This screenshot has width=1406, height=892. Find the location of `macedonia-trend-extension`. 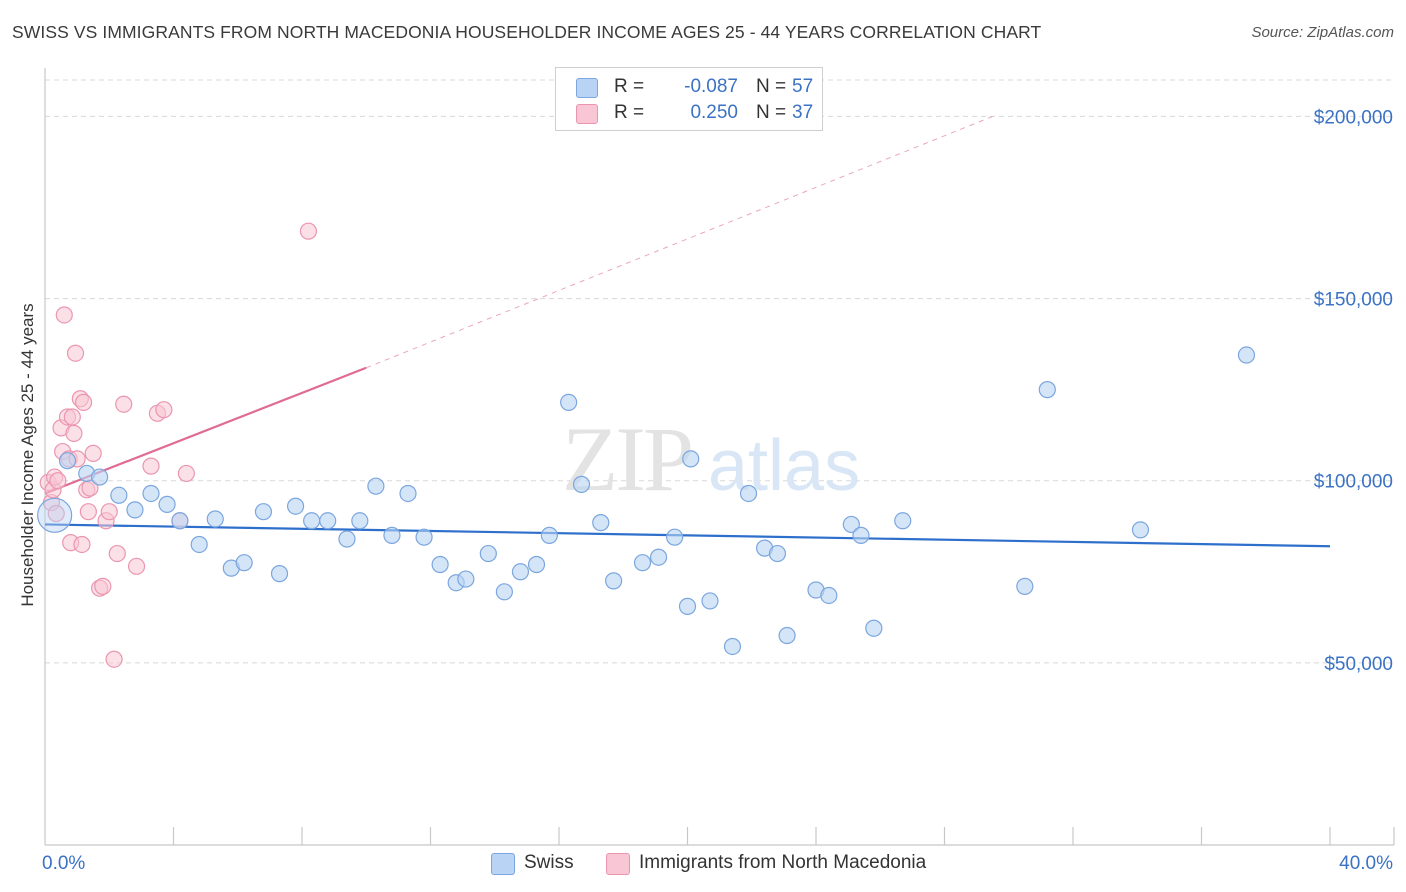

macedonia-trend-extension is located at coordinates (679, 242).